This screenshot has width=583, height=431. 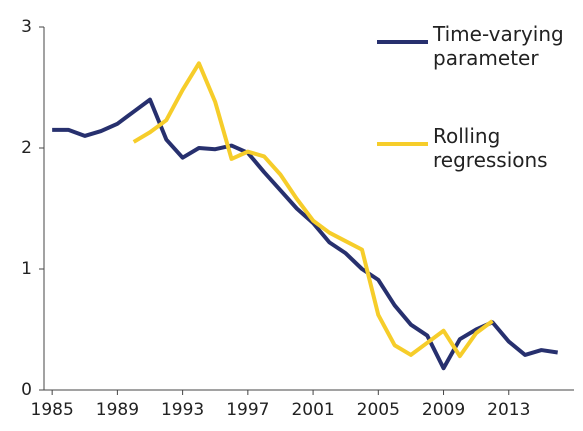 What do you see at coordinates (247, 410) in the screenshot?
I see `x-tick-label: 1997` at bounding box center [247, 410].